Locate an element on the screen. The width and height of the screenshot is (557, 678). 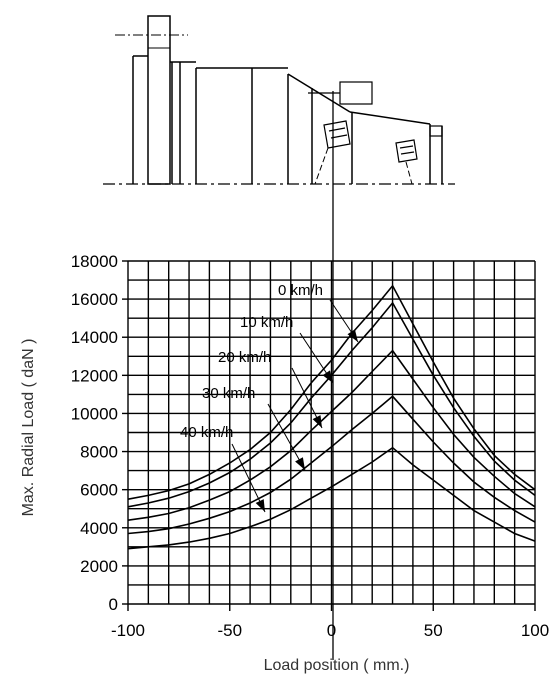
y-tick-label: 14000 is located at coordinates (94, 337).